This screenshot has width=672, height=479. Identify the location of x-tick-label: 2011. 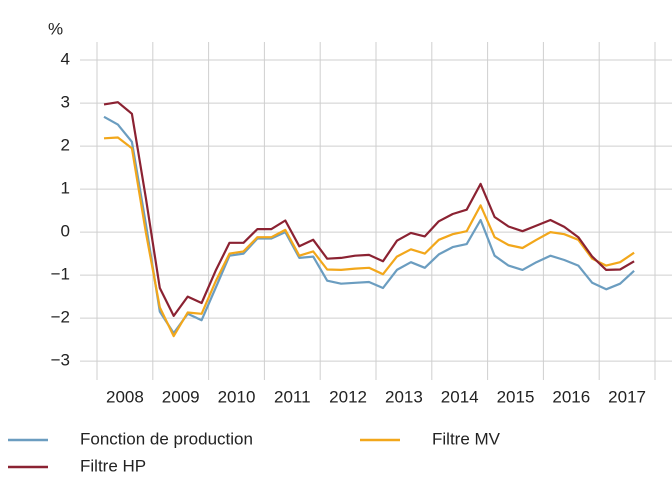
(292, 396).